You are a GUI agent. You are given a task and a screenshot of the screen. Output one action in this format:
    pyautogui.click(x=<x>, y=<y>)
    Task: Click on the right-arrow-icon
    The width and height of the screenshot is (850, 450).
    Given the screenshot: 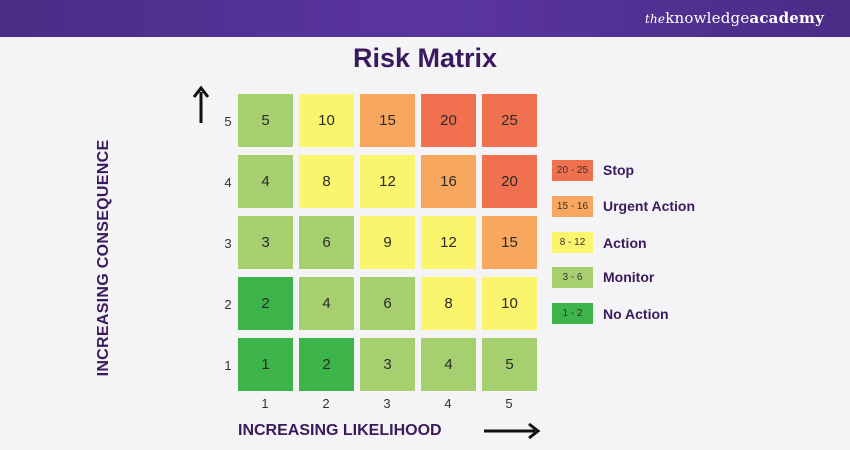 What is the action you would take?
    pyautogui.click(x=512, y=431)
    